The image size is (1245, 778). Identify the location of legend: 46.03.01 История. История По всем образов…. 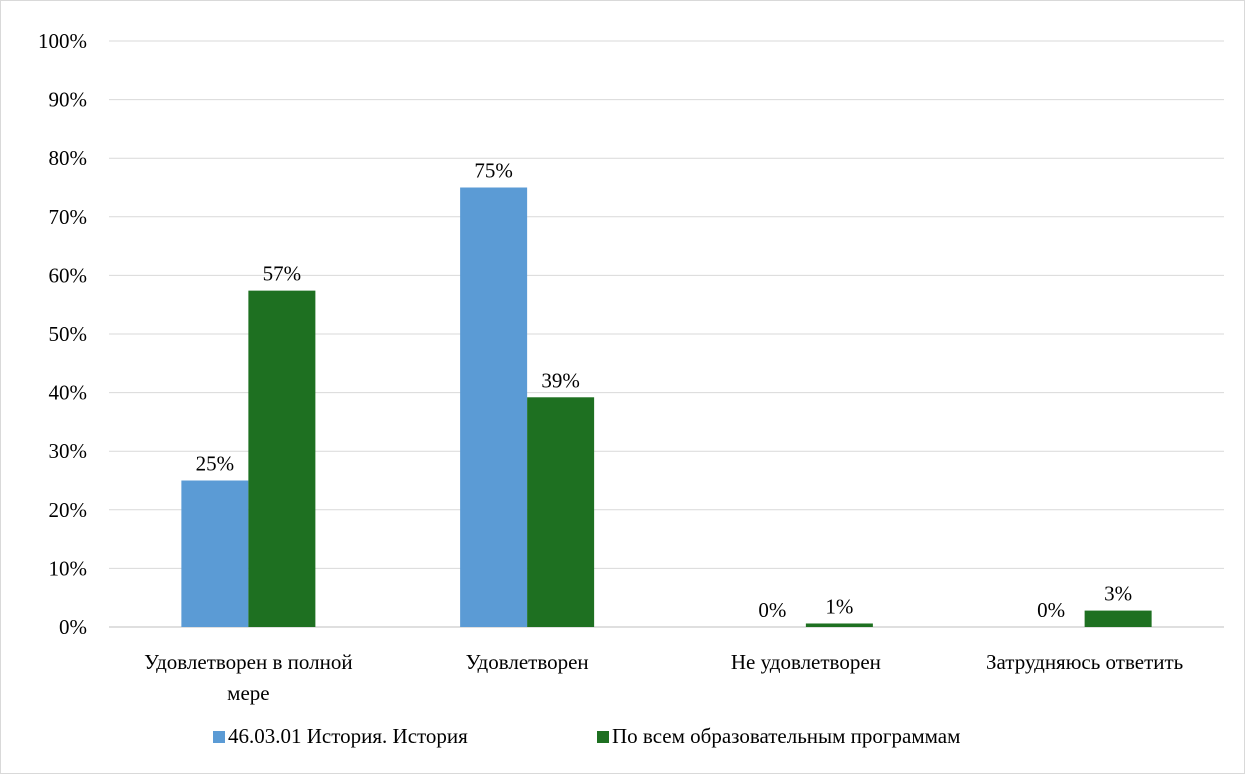
(586, 736).